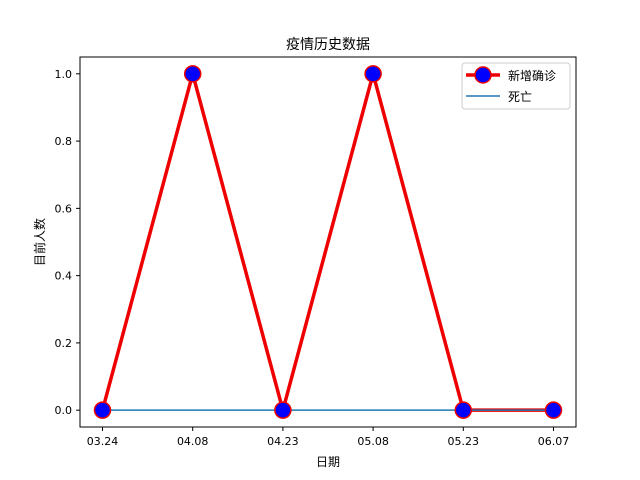 Image resolution: width=640 pixels, height=480 pixels. Describe the element at coordinates (64, 141) in the screenshot. I see `y-tick-label: 0.8` at that location.